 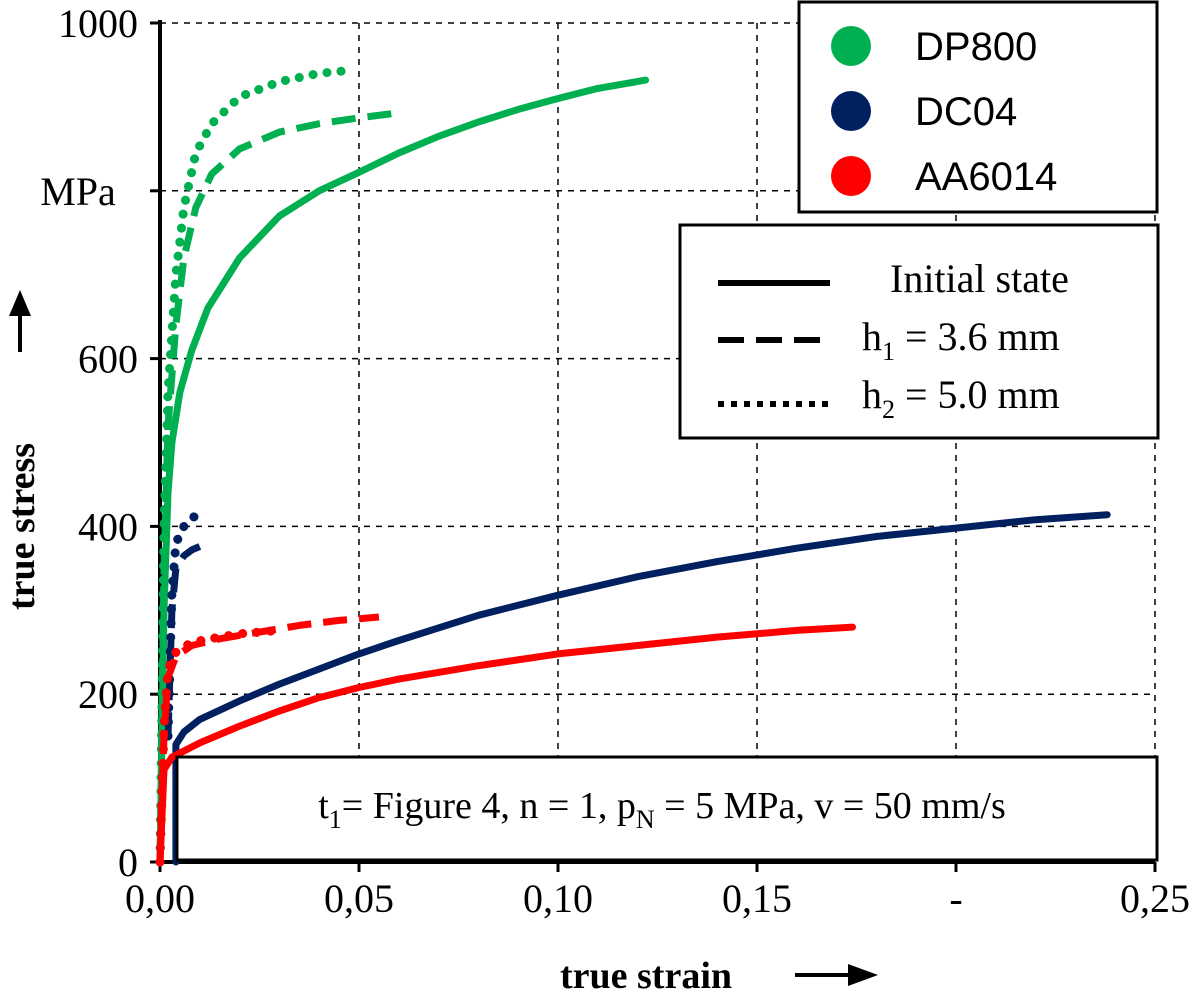 I want to click on x-tick-label-5: 0,25, so click(x=1155, y=898).